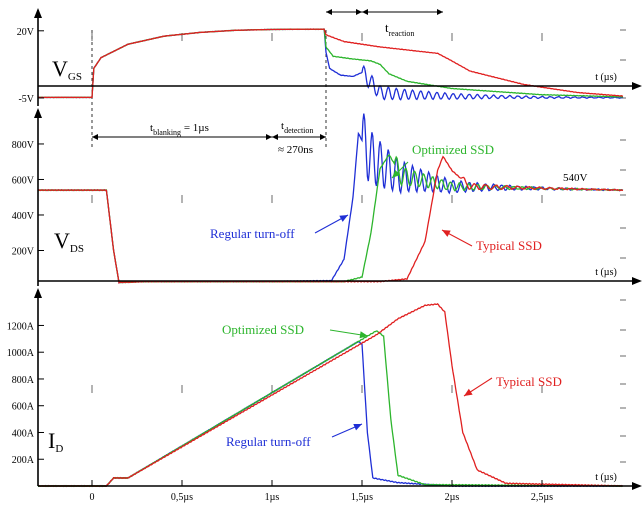  What do you see at coordinates (365, 12) in the screenshot?
I see `reaction-arrow-2-head-l` at bounding box center [365, 12].